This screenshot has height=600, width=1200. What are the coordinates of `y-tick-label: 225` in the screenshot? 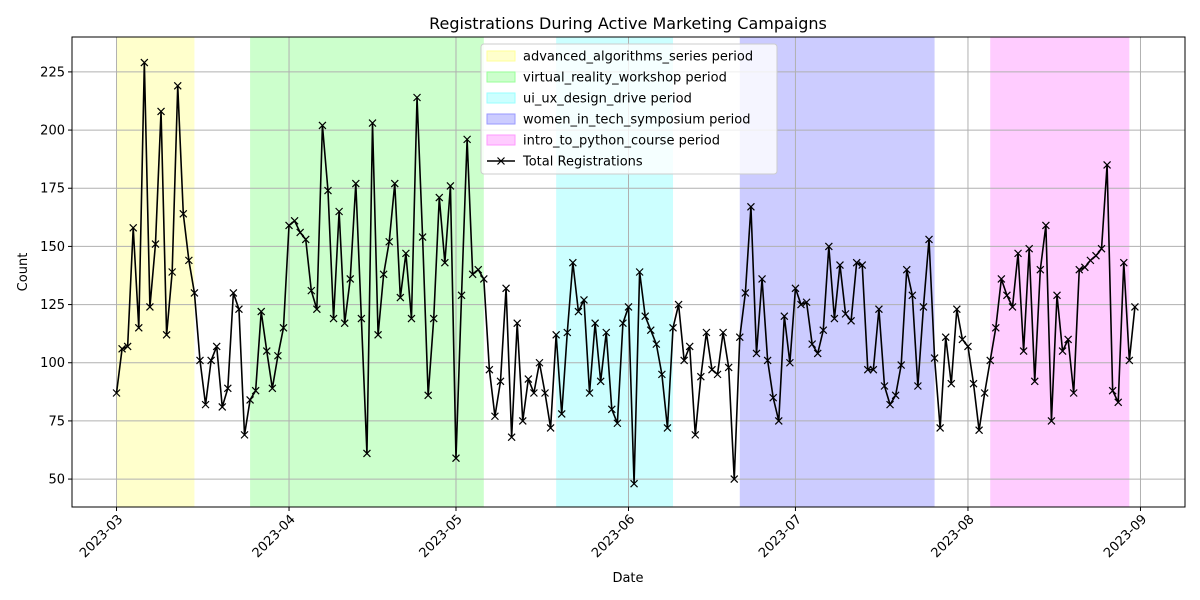 It's located at (52, 72).